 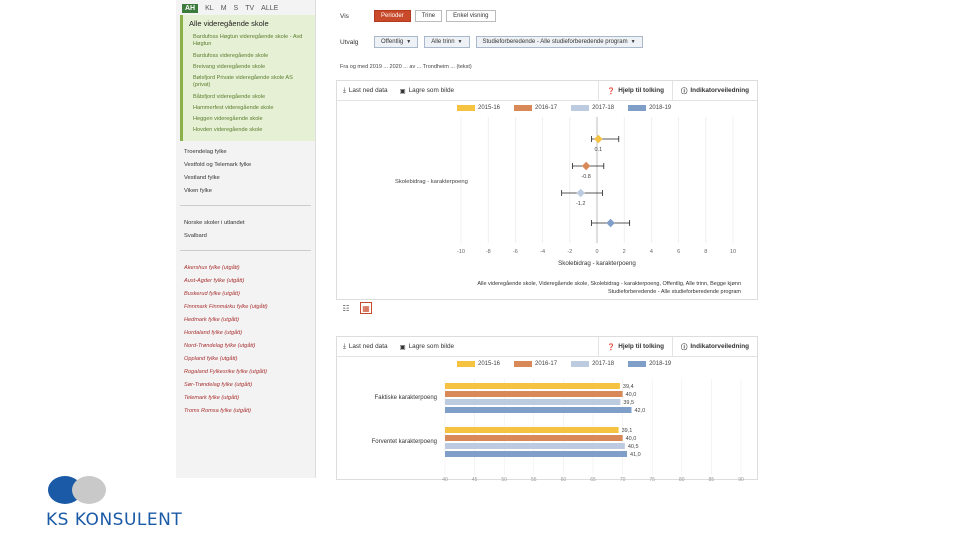 I want to click on sidebar-item: Hedmark fylke (utgått), so click(x=212, y=319).